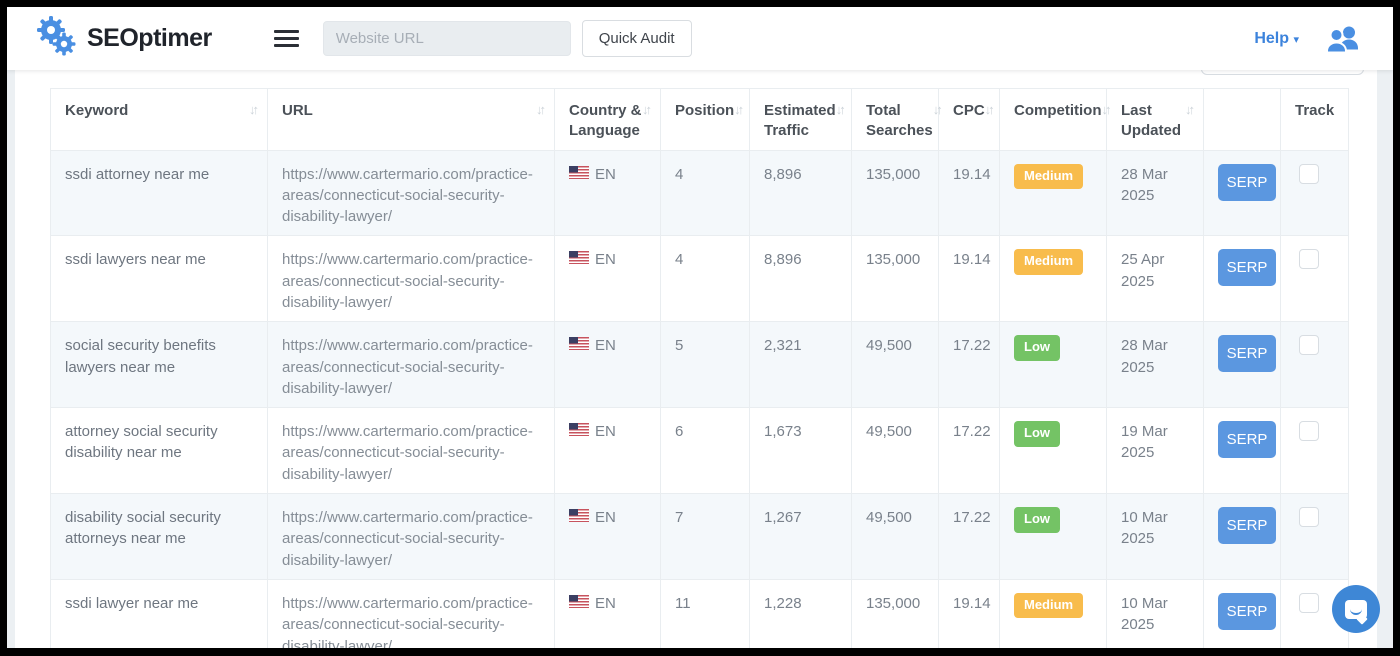 The height and width of the screenshot is (656, 1400). Describe the element at coordinates (1155, 451) in the screenshot. I see `last-updated-cell: 19 Mar 2025` at that location.